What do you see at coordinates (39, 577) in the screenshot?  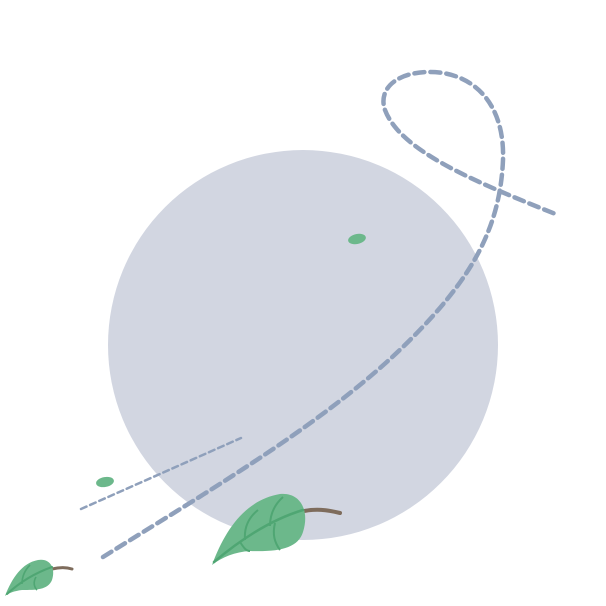 I see `bottom-leaf-icon` at bounding box center [39, 577].